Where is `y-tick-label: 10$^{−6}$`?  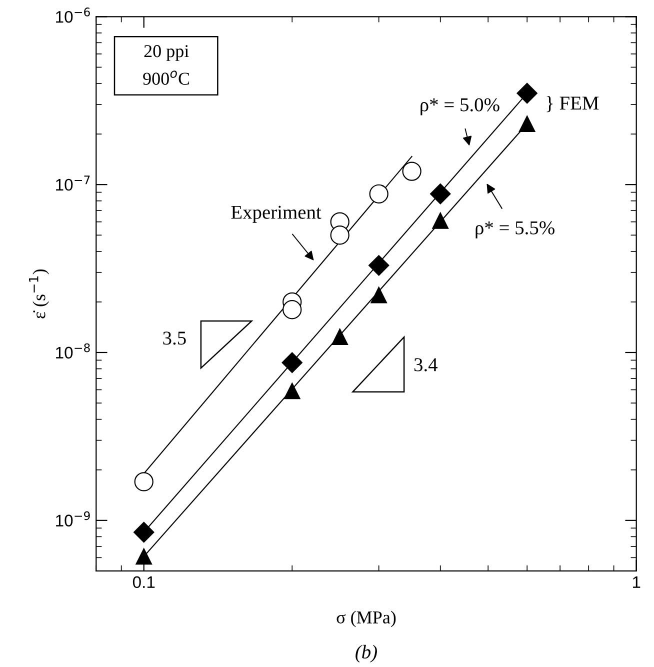
y-tick-label: 10$^{−6}$ is located at coordinates (73, 15).